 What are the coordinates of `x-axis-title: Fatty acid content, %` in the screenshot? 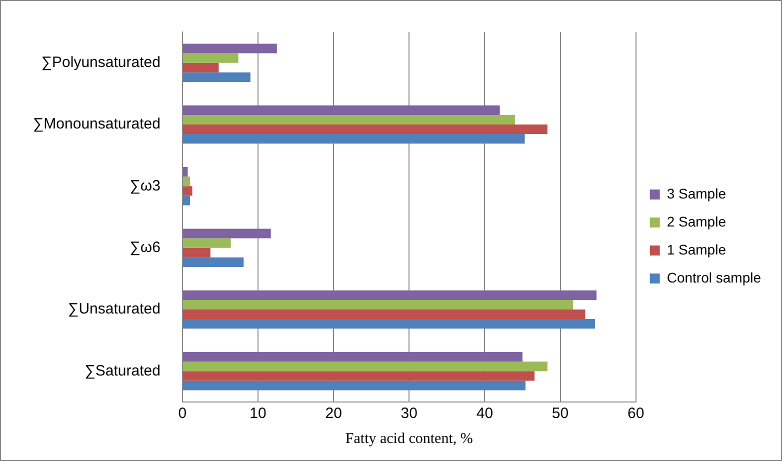 It's located at (409, 438).